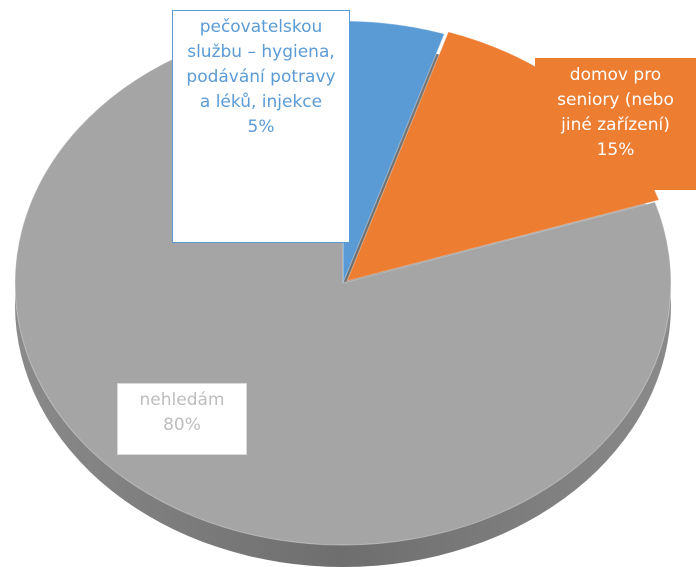 The height and width of the screenshot is (567, 696). Describe the element at coordinates (615, 100) in the screenshot. I see `category-label: domov pro seniory (nebo jiné zařízení)` at that location.